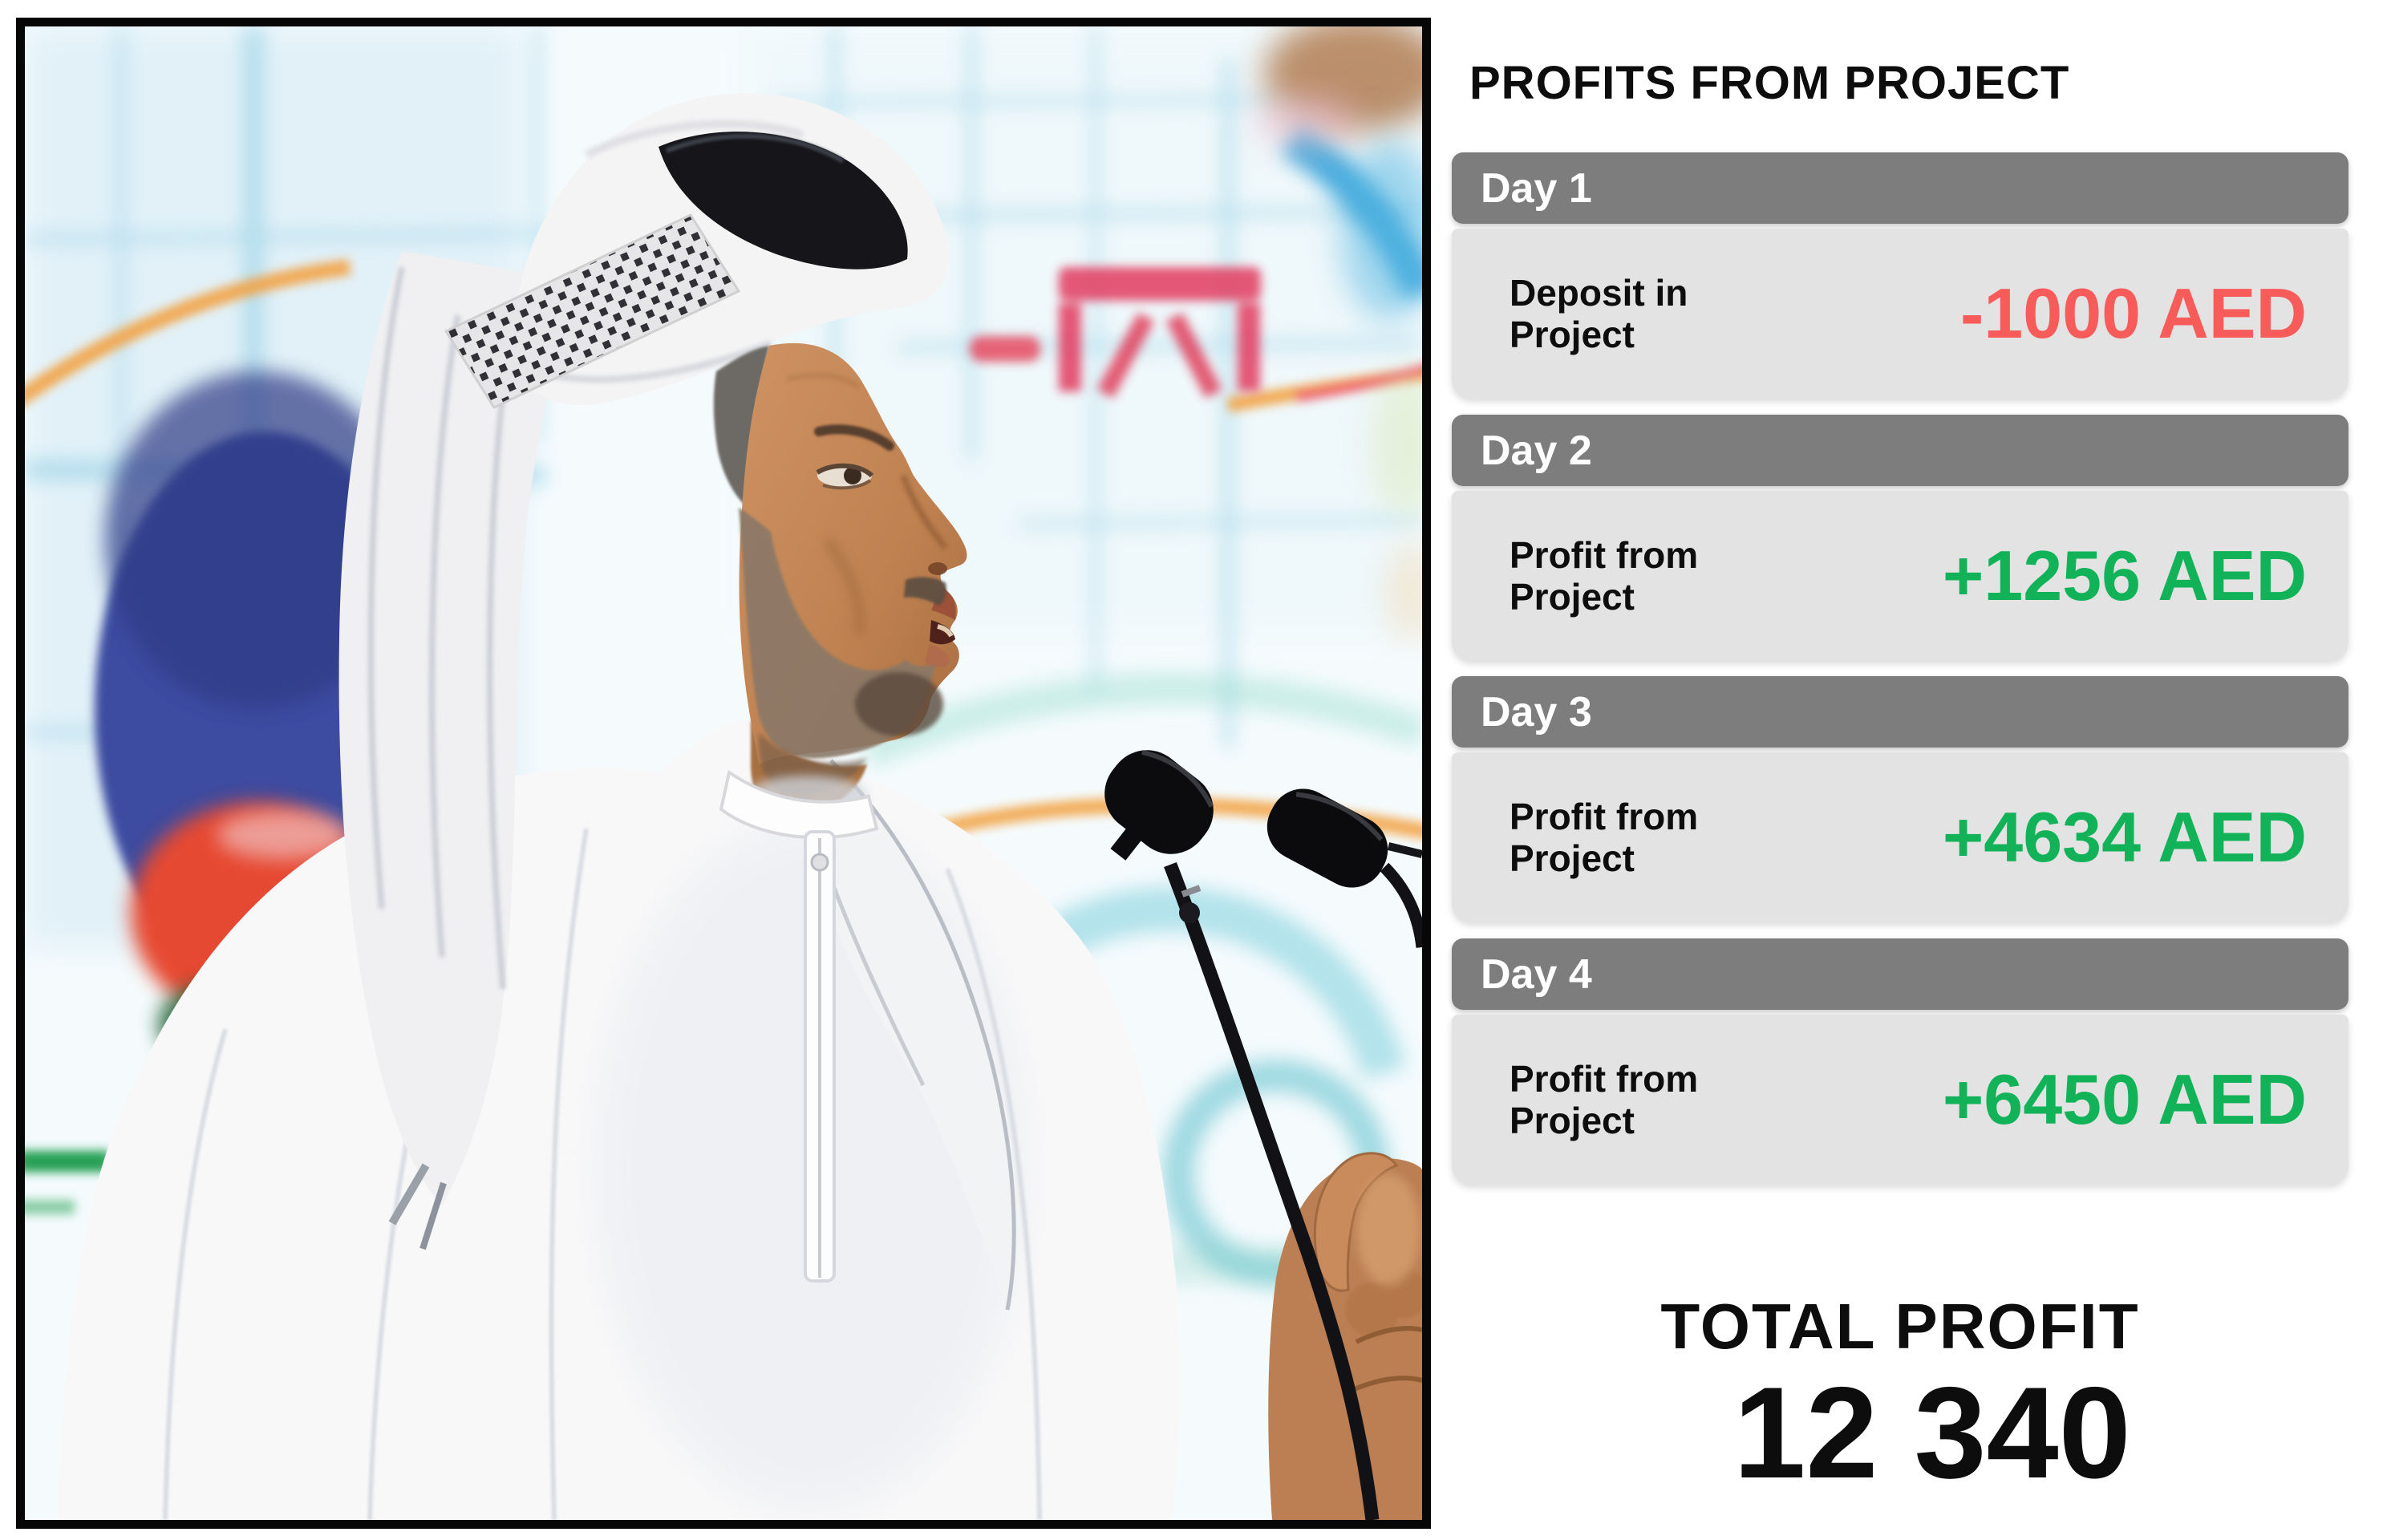 The width and height of the screenshot is (2391, 1540). Describe the element at coordinates (1900, 314) in the screenshot. I see `day-1-body: Deposit in Project -1000 AED` at that location.